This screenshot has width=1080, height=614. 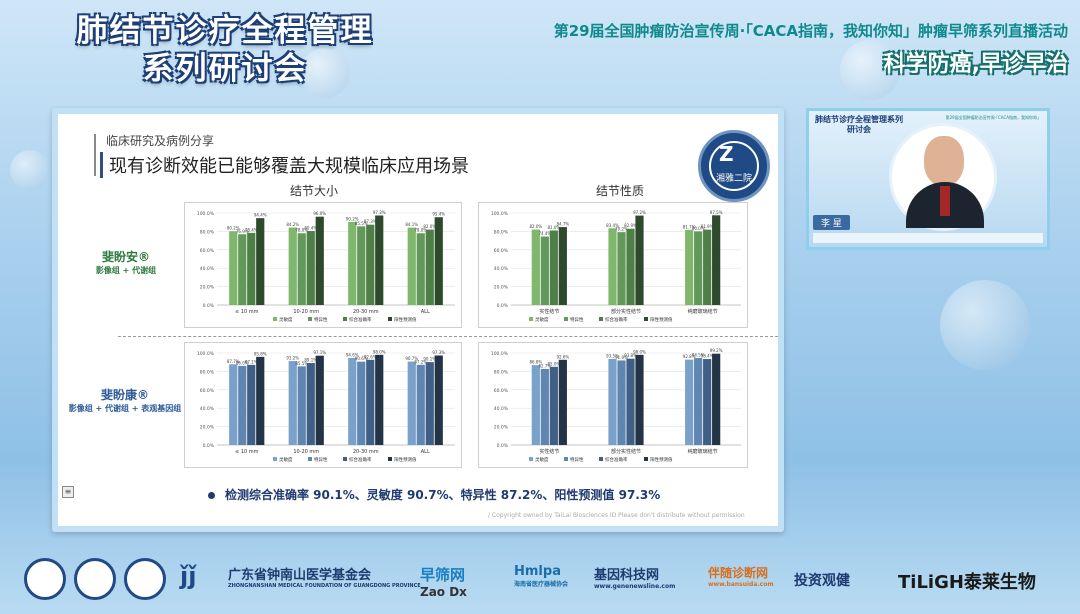 I want to click on data-label: 84.1%, so click(x=411, y=224).